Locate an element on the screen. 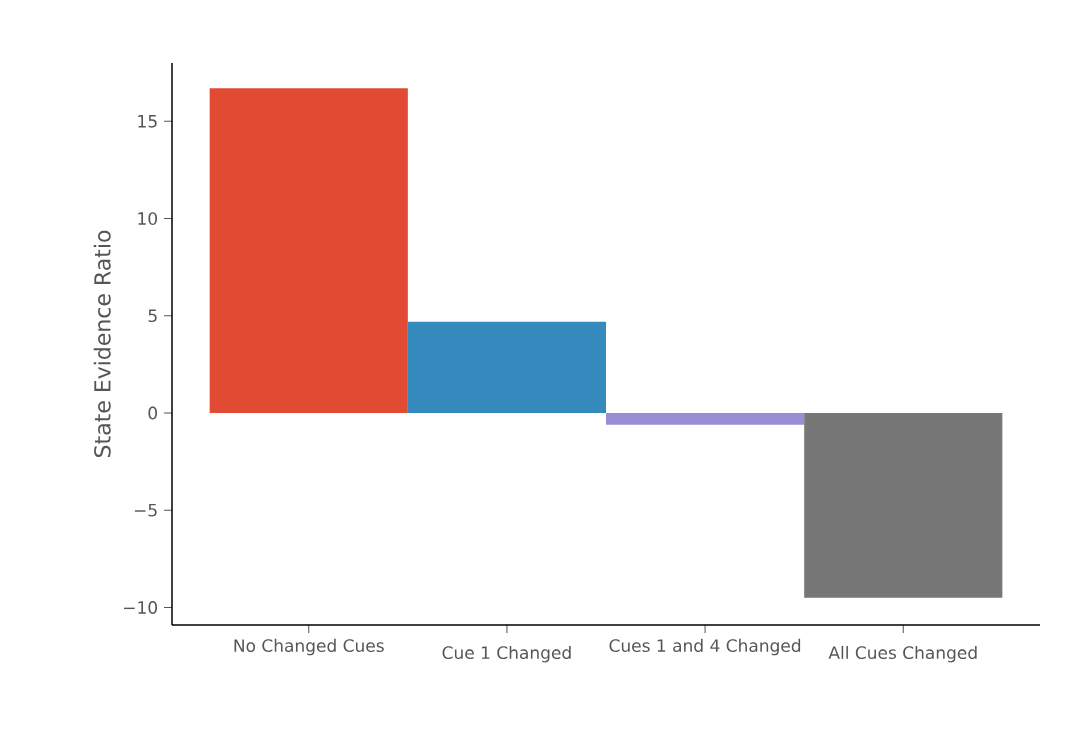 This screenshot has height=742, width=1078. x-tick-label: All Cues Changed is located at coordinates (902, 654).